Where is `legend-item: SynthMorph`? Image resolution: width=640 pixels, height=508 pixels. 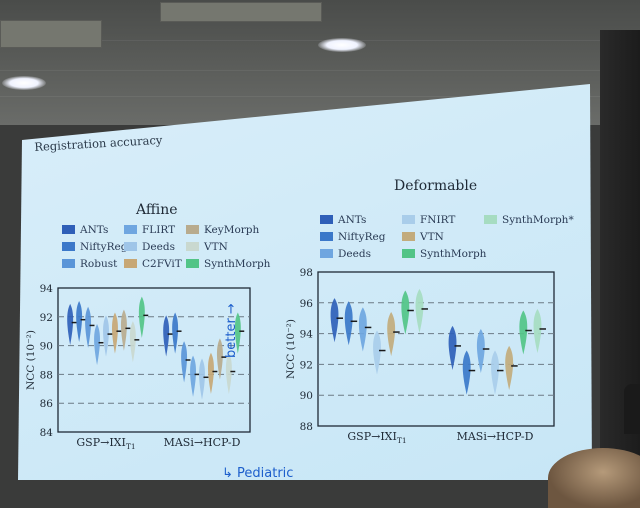
legend-item: SynthMorph is located at coordinates (228, 264).